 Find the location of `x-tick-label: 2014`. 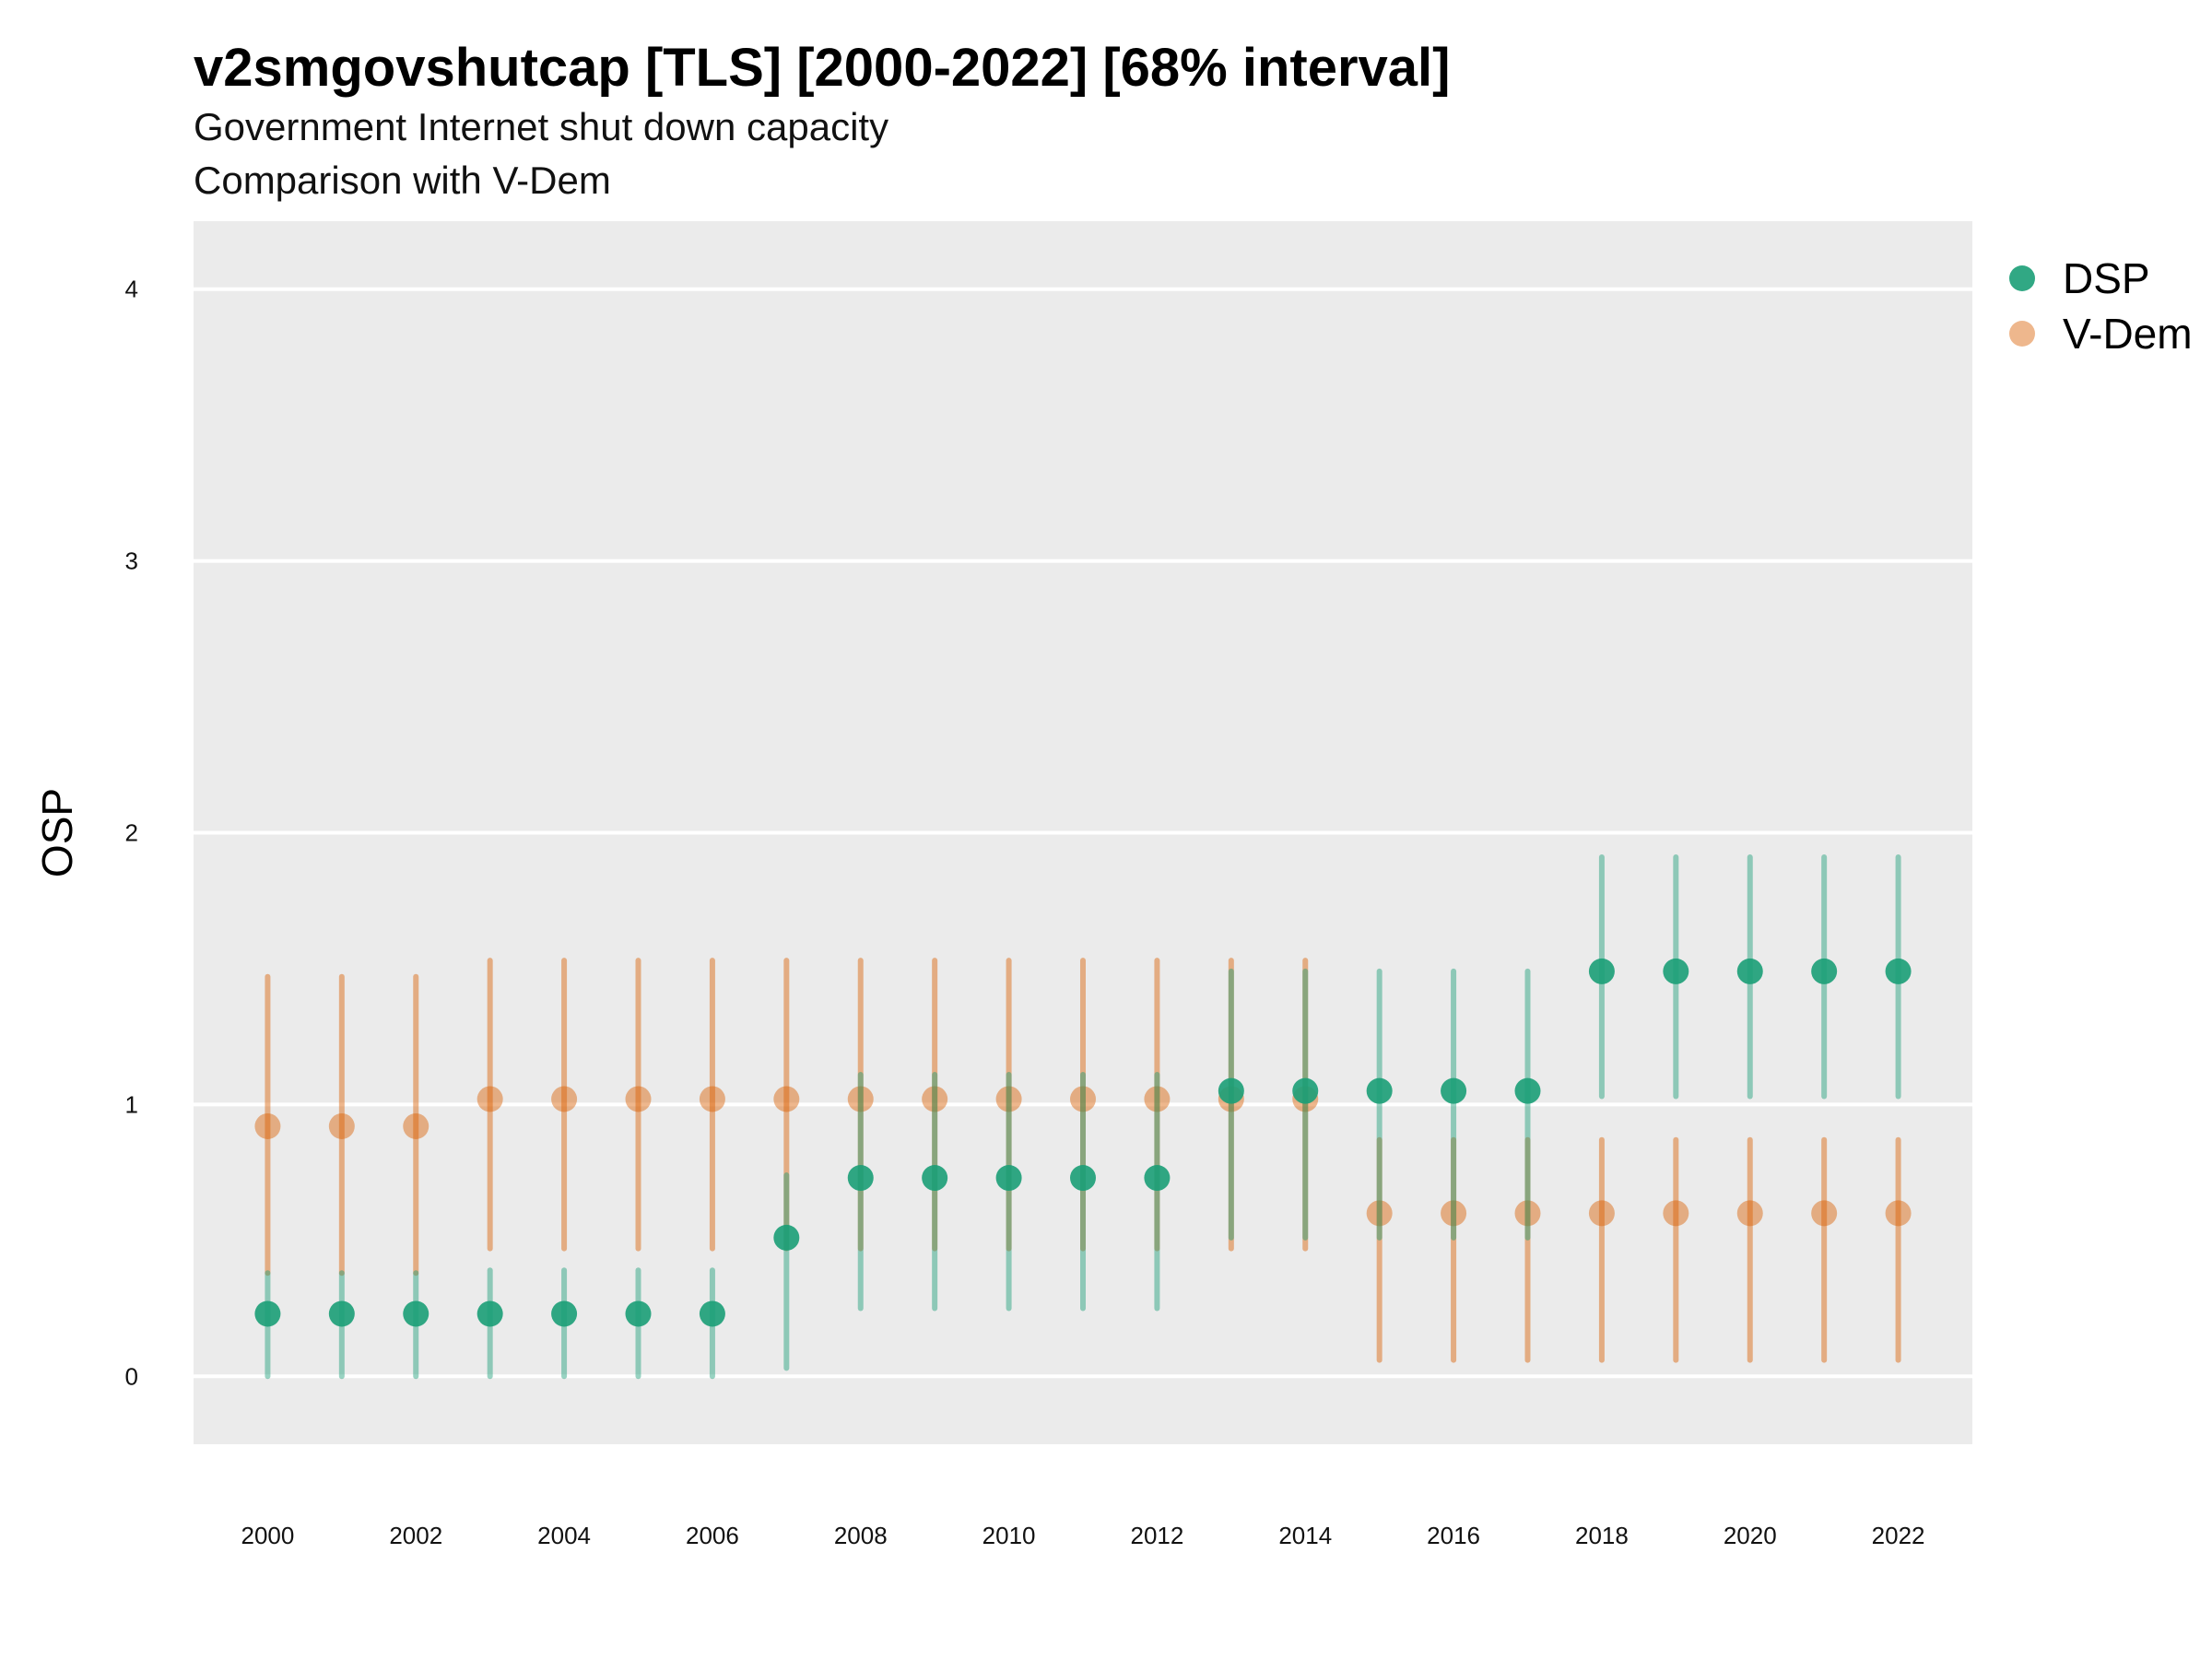

x-tick-label: 2014 is located at coordinates (1305, 1535).